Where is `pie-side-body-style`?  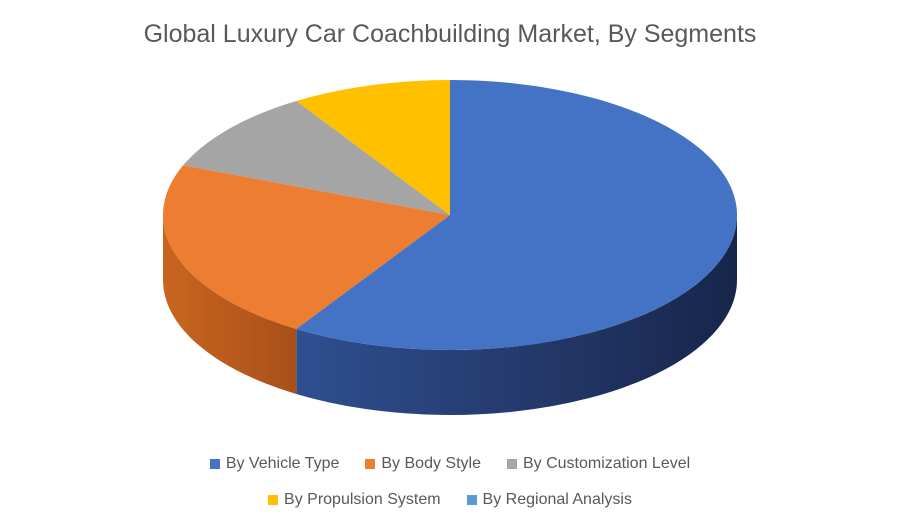 pie-side-body-style is located at coordinates (230, 304).